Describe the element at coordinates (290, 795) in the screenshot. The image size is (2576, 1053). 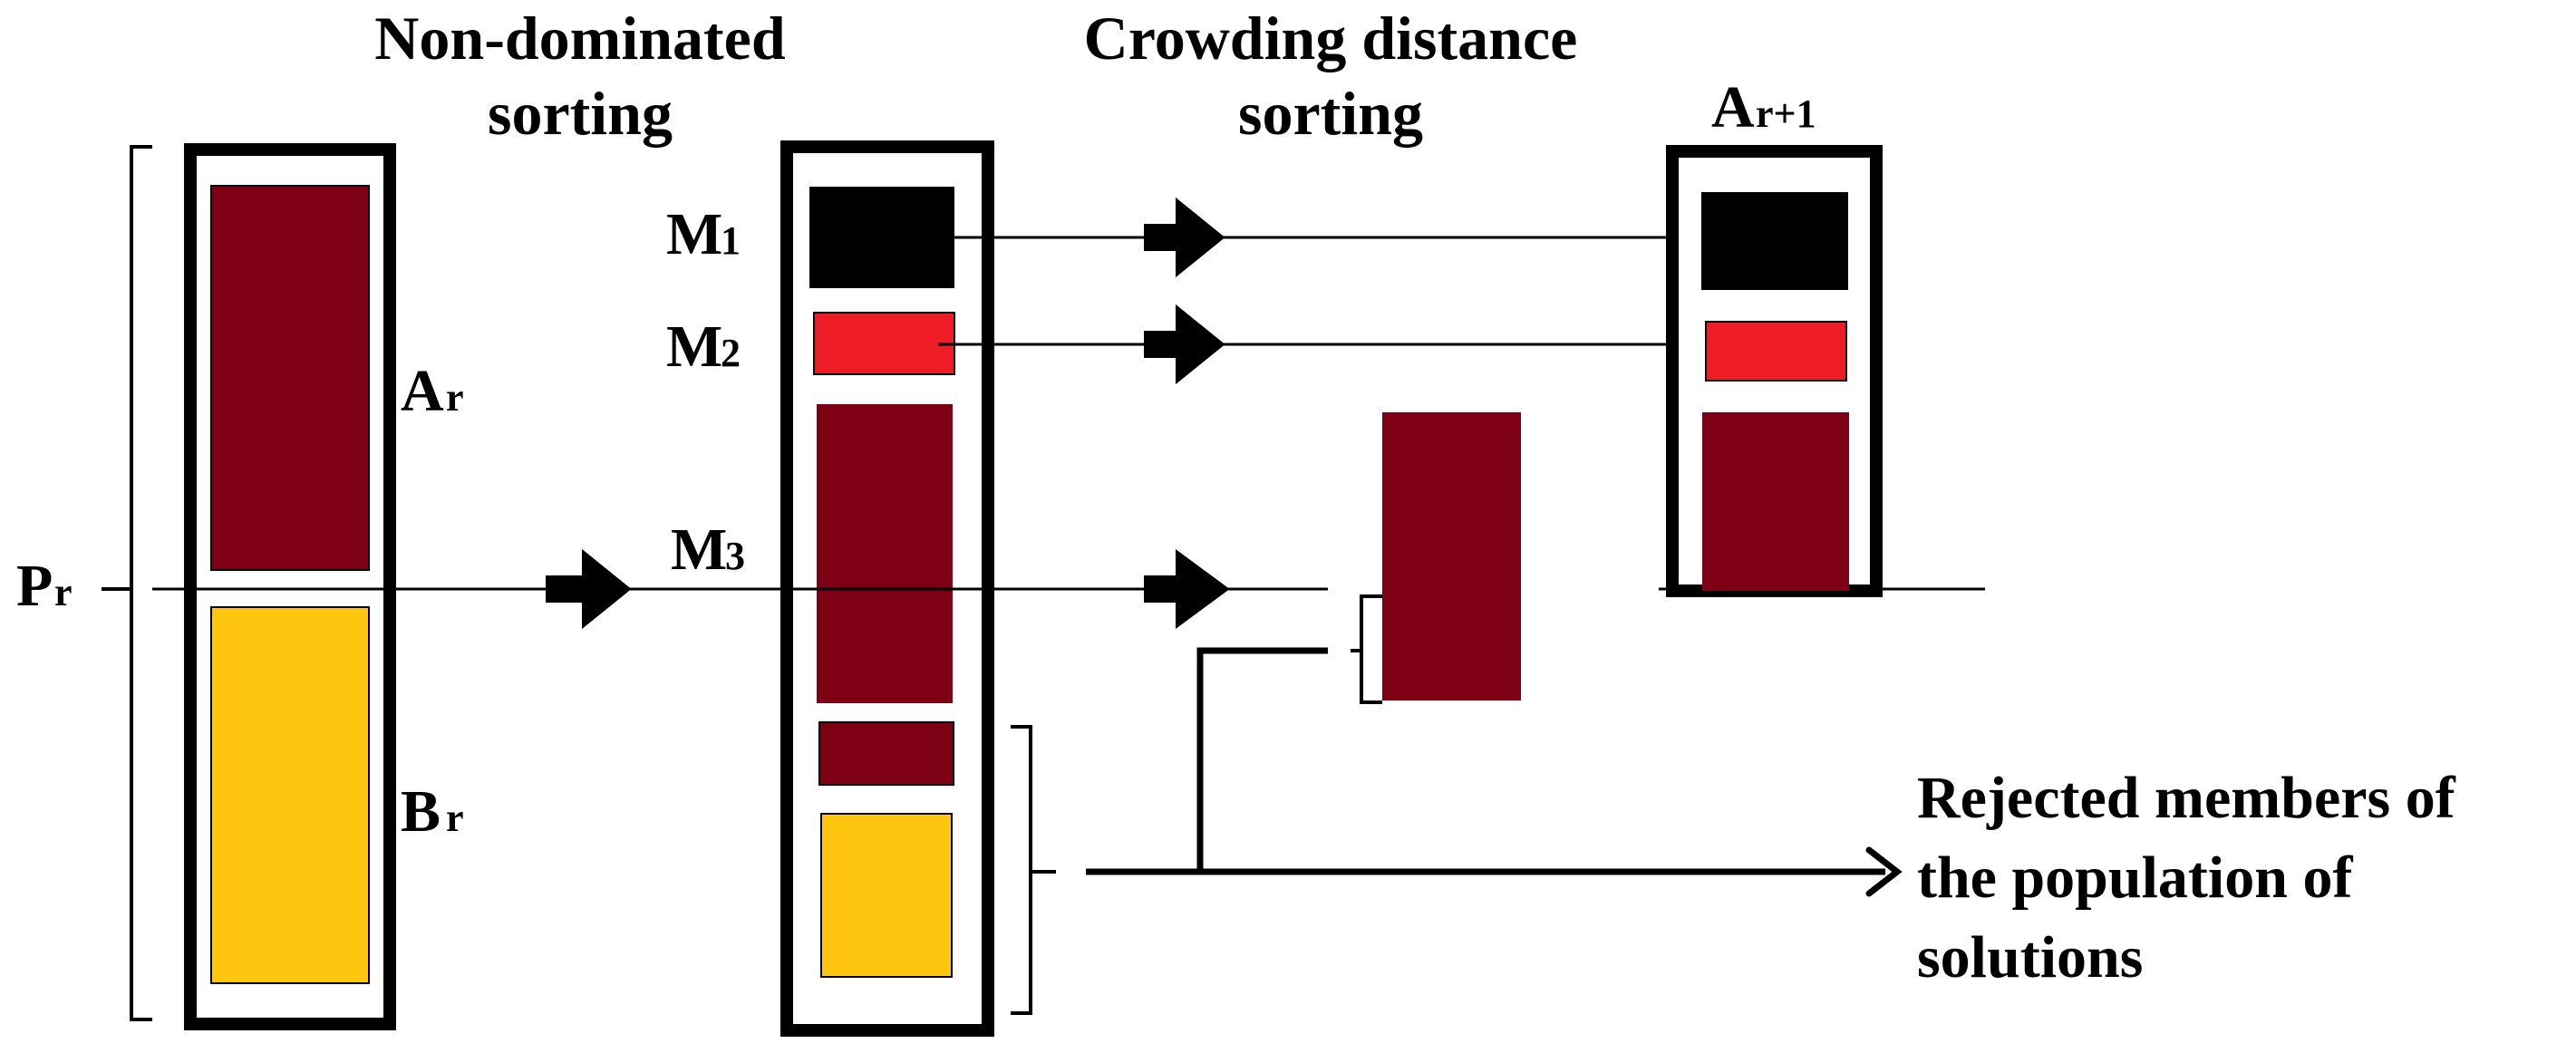
I see `br-block` at that location.